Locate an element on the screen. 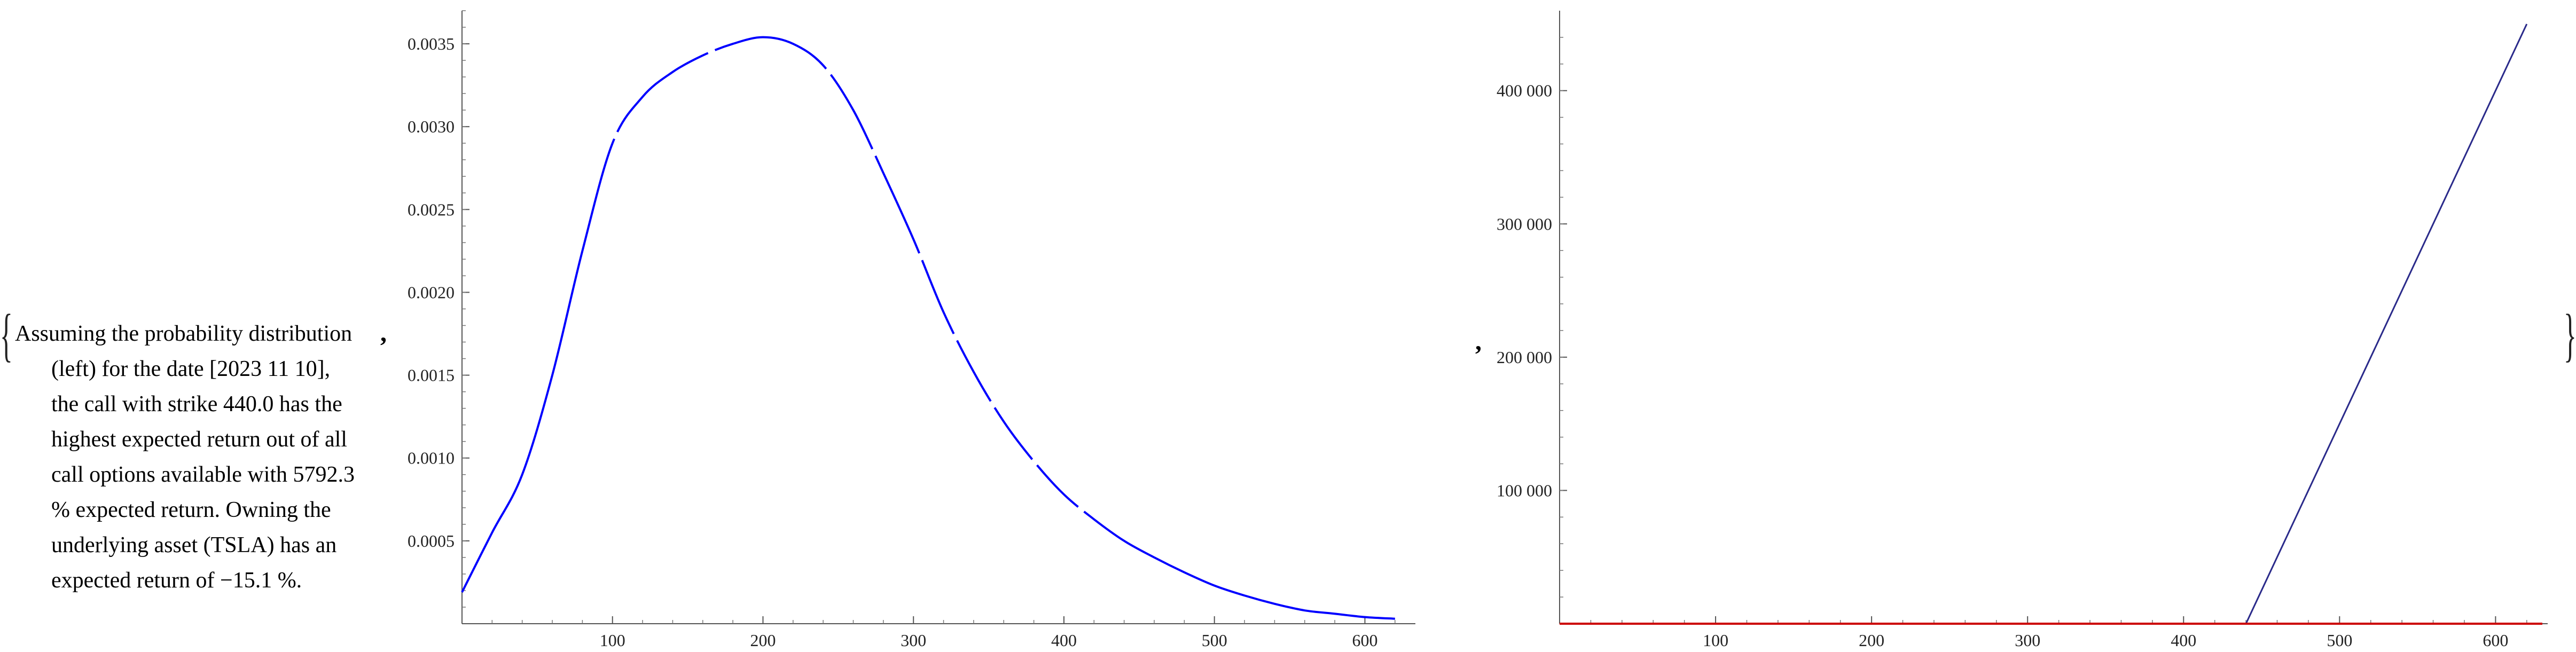  y-tick-label: 0.0015 is located at coordinates (431, 375).